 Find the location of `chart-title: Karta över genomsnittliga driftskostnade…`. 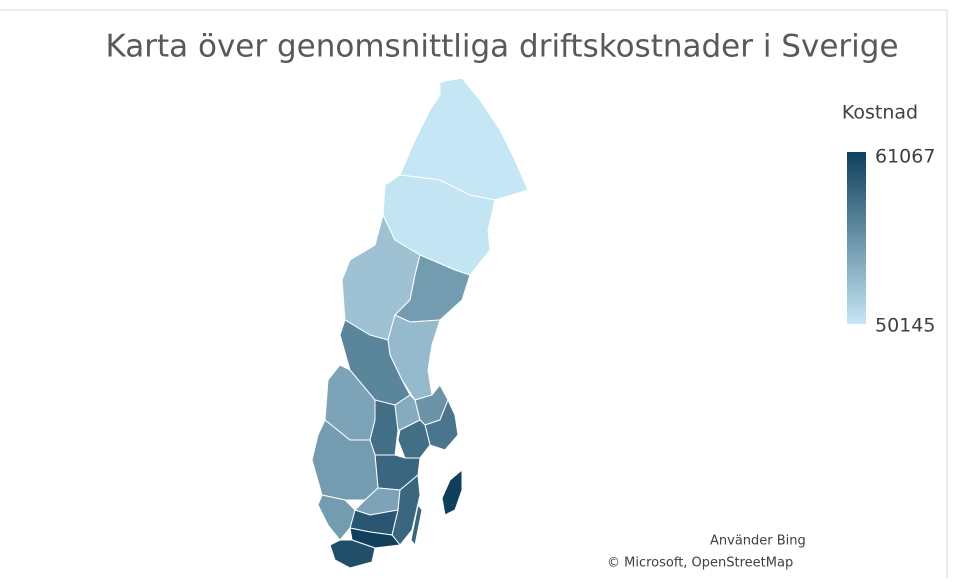

chart-title: Karta över genomsnittliga driftskostnade… is located at coordinates (501, 47).